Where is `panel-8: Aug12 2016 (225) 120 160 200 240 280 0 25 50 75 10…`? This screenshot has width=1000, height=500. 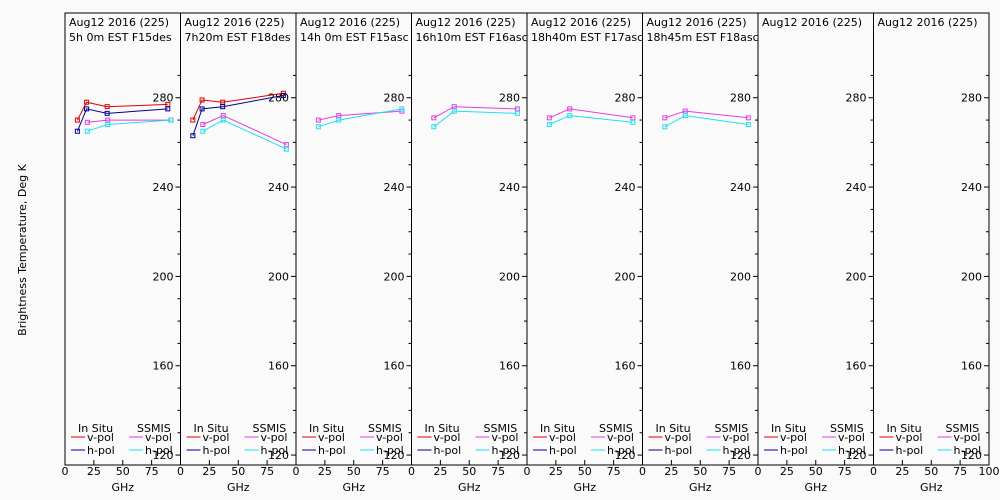 panel-8: Aug12 2016 (225) 120 160 200 240 280 0 25 50 75 10… is located at coordinates (935, 253).